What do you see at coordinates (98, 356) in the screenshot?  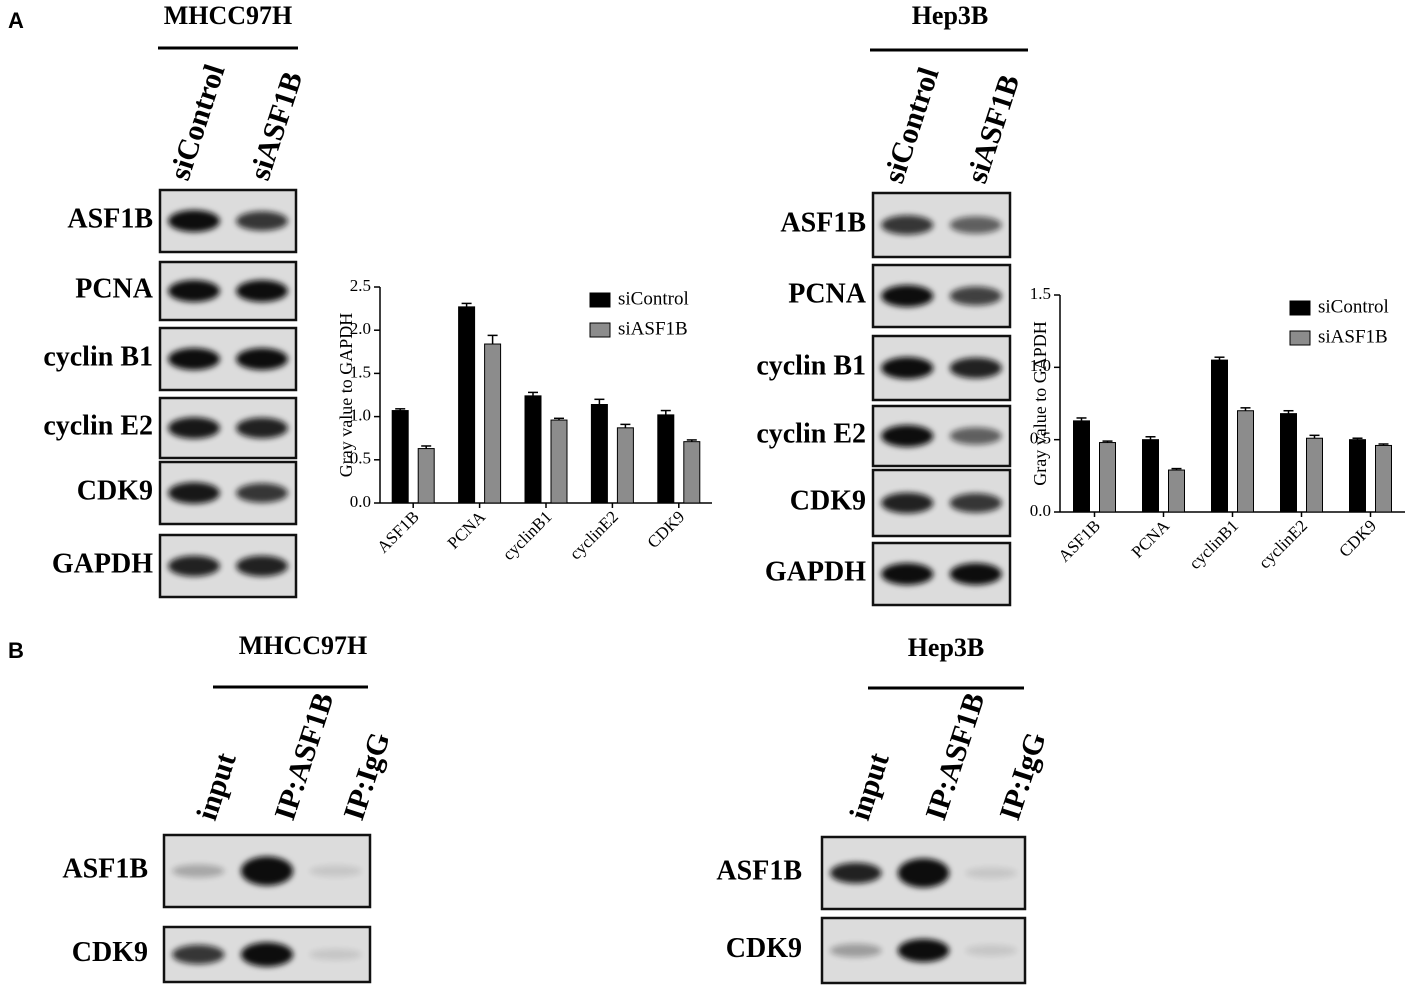 I see `row-label: cyclin B1` at bounding box center [98, 356].